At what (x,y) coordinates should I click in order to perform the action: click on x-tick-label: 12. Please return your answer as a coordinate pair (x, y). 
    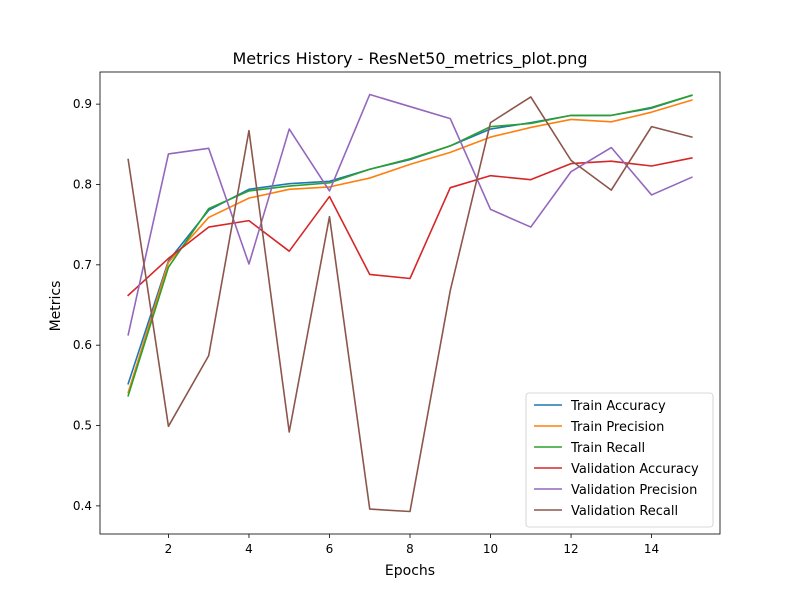
    Looking at the image, I should click on (570, 549).